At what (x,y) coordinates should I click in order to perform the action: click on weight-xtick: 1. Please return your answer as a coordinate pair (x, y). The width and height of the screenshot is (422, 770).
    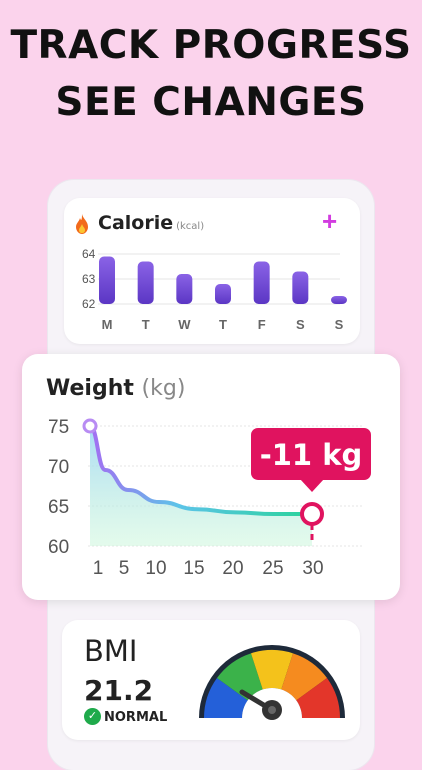
    Looking at the image, I should click on (98, 568).